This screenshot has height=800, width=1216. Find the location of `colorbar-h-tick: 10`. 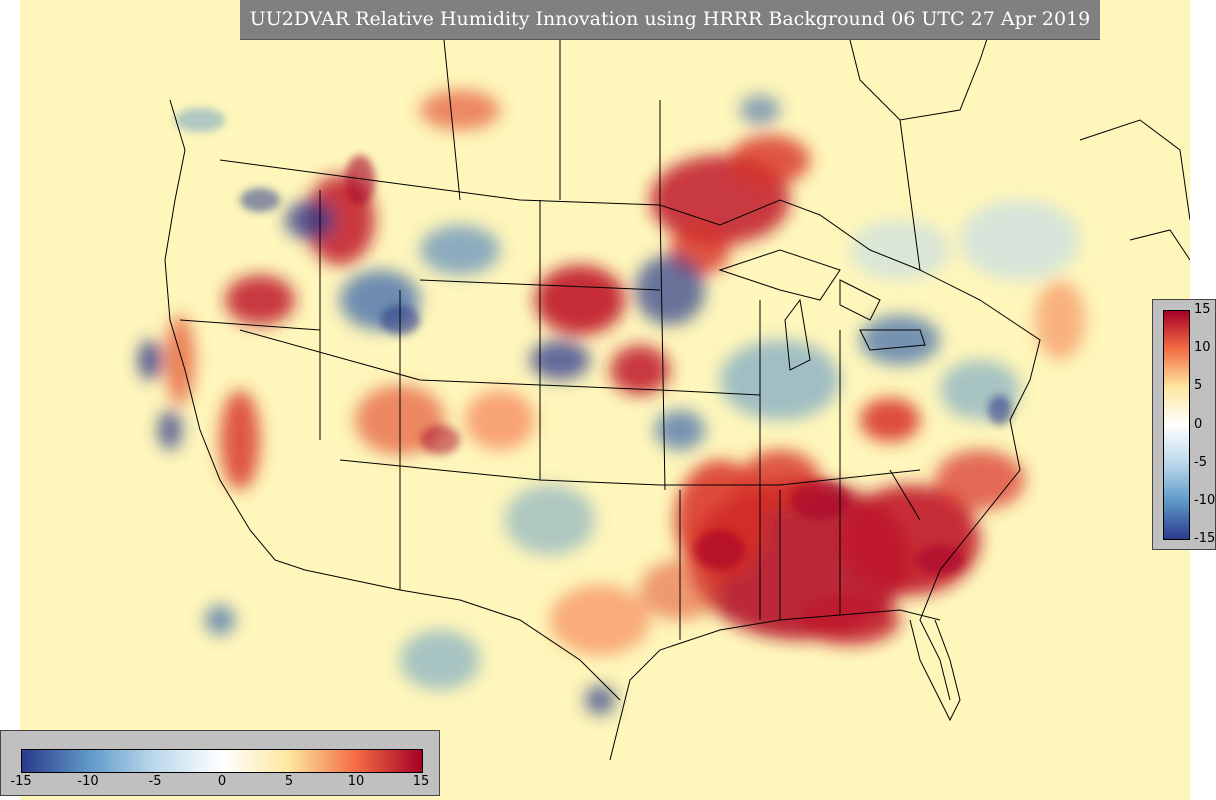

colorbar-h-tick: 10 is located at coordinates (356, 781).